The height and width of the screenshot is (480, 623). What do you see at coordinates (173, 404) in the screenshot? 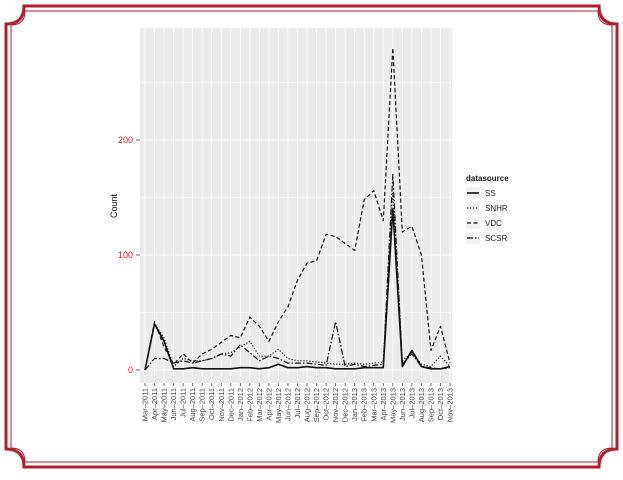
I see `x-tick-label: Jun–2011` at bounding box center [173, 404].